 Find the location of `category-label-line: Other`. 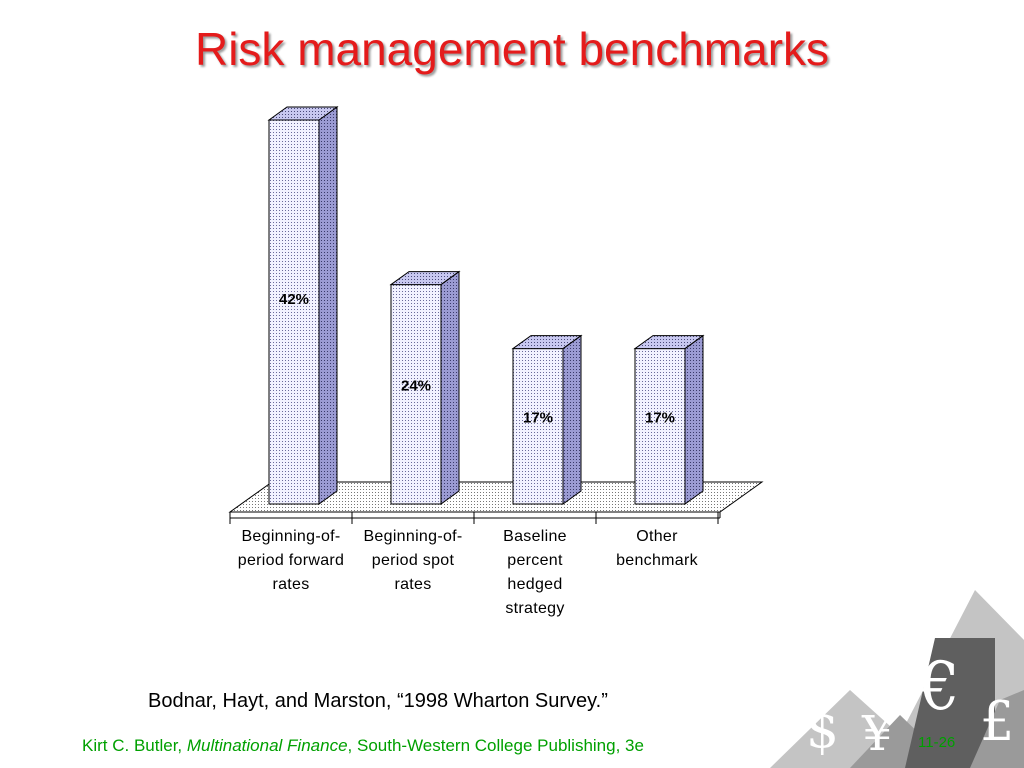

category-label-line: Other is located at coordinates (657, 536).